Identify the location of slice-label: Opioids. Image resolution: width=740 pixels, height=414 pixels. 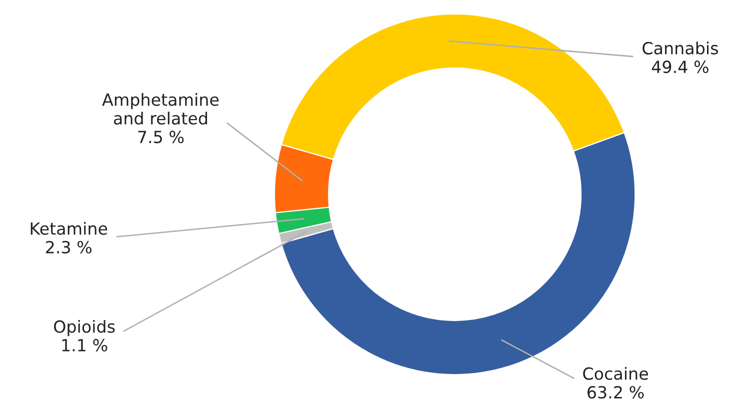
(84, 328).